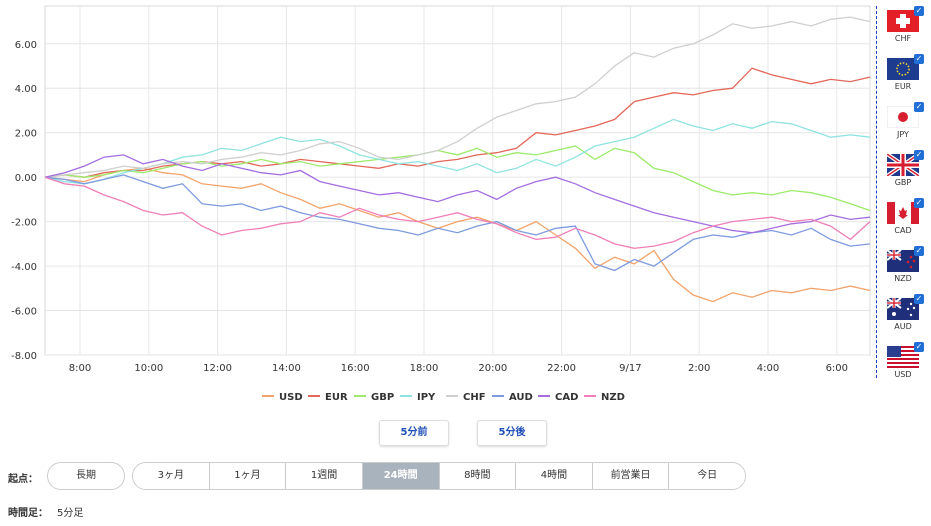  Describe the element at coordinates (903, 38) in the screenshot. I see `currency-code-label: CHF` at that location.